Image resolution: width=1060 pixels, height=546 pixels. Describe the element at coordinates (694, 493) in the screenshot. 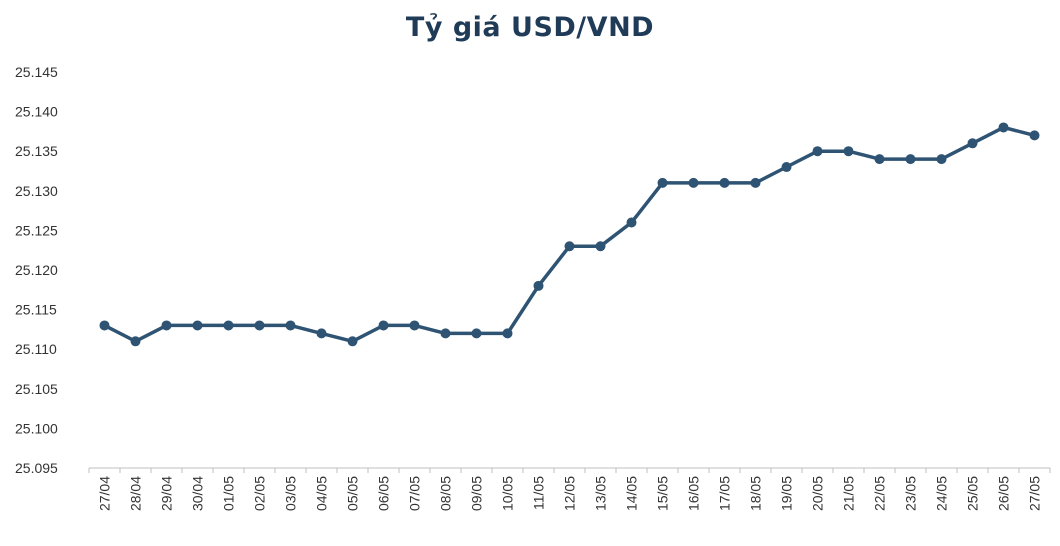

I see `x-tick-label: 16/05` at that location.